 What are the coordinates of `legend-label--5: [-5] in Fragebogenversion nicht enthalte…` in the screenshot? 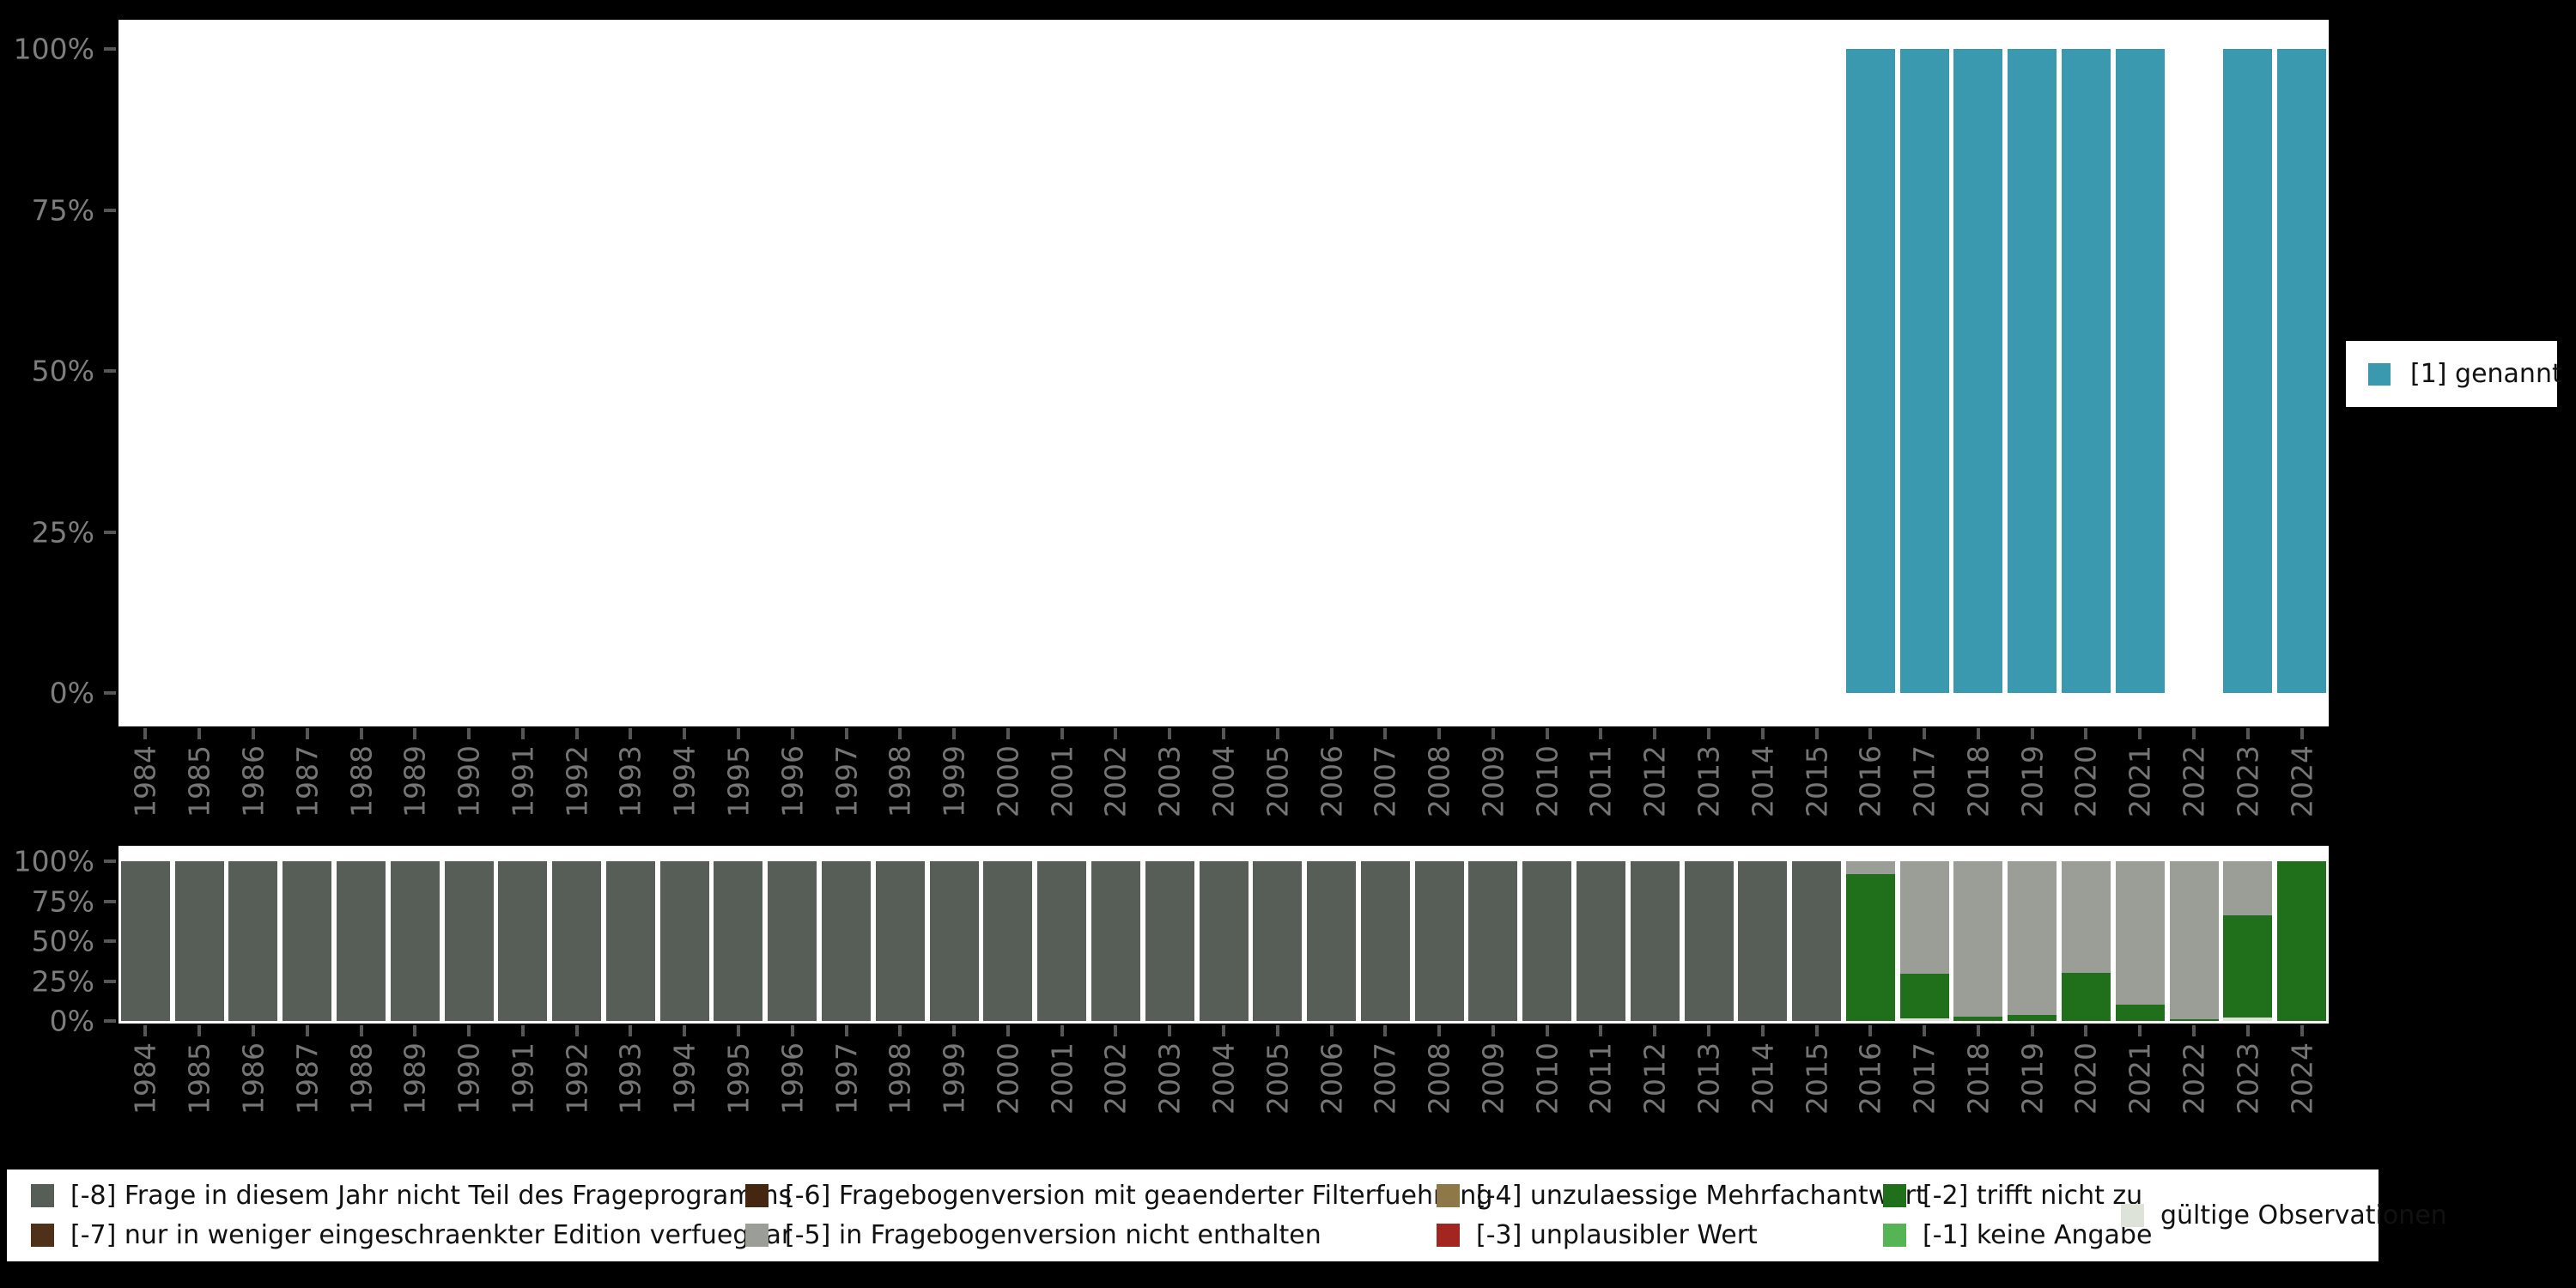 It's located at (1053, 1235).